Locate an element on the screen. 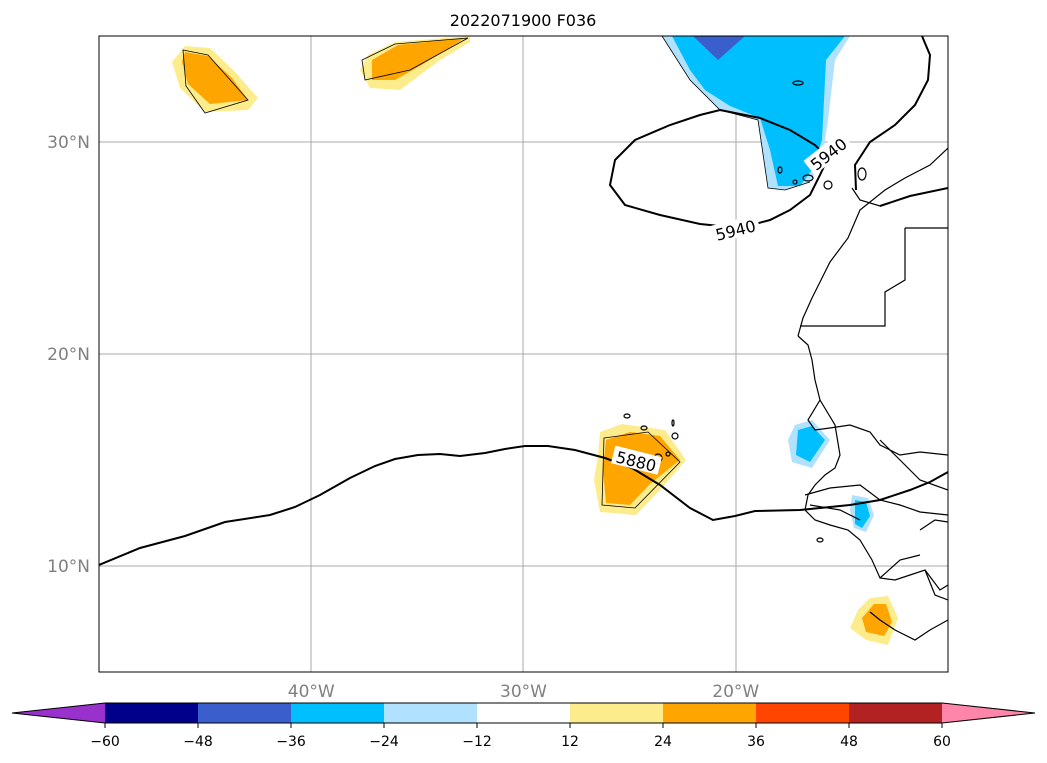  cold-anomaly-ne is located at coordinates (755, 113).